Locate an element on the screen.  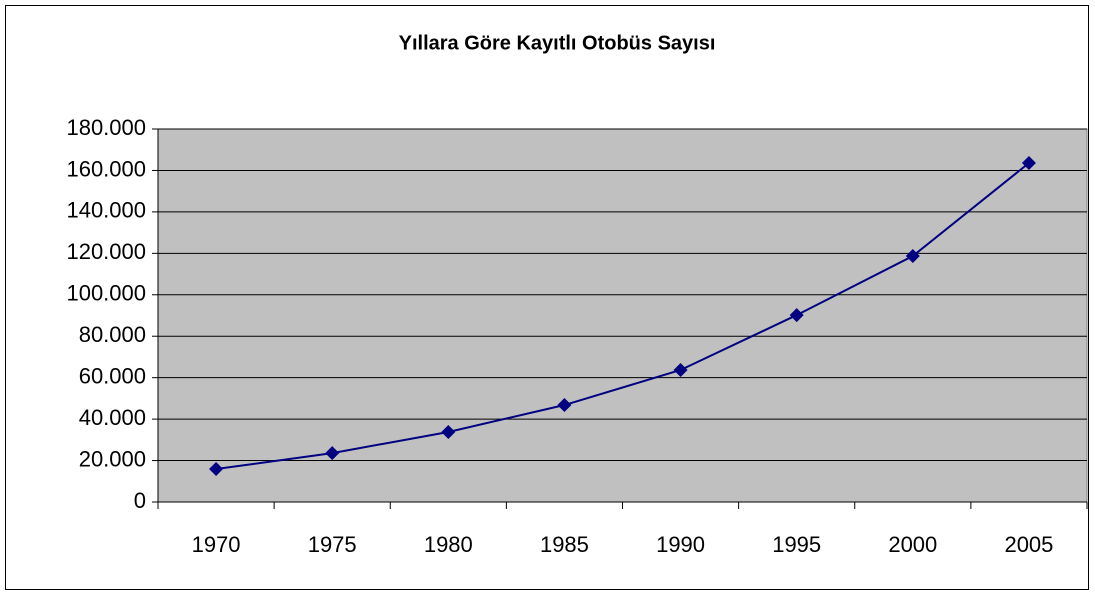
y-tick-label: 40.000 is located at coordinates (112, 417).